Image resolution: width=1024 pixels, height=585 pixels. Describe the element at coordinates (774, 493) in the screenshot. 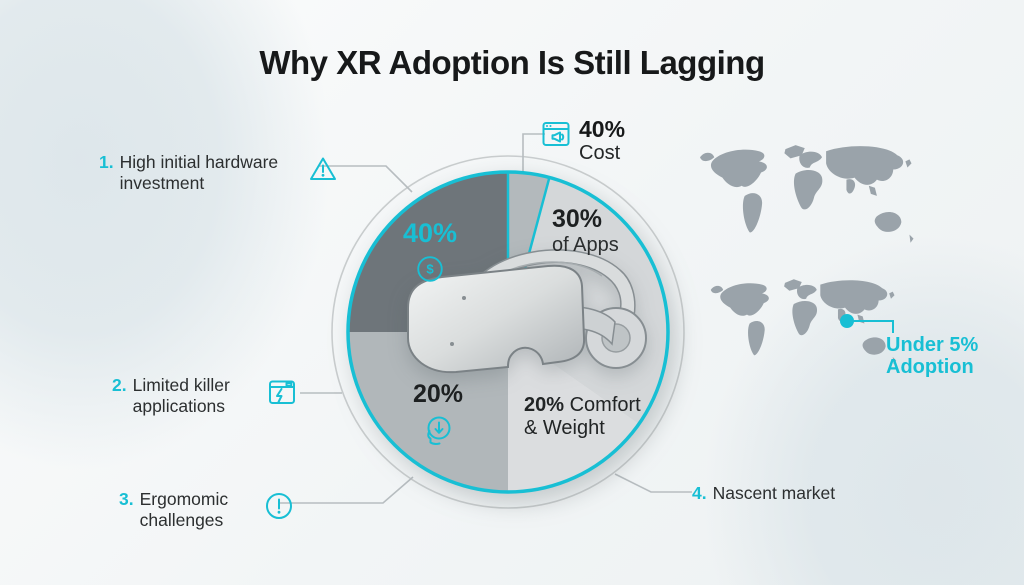

I see `reason-text: Nascent market` at that location.